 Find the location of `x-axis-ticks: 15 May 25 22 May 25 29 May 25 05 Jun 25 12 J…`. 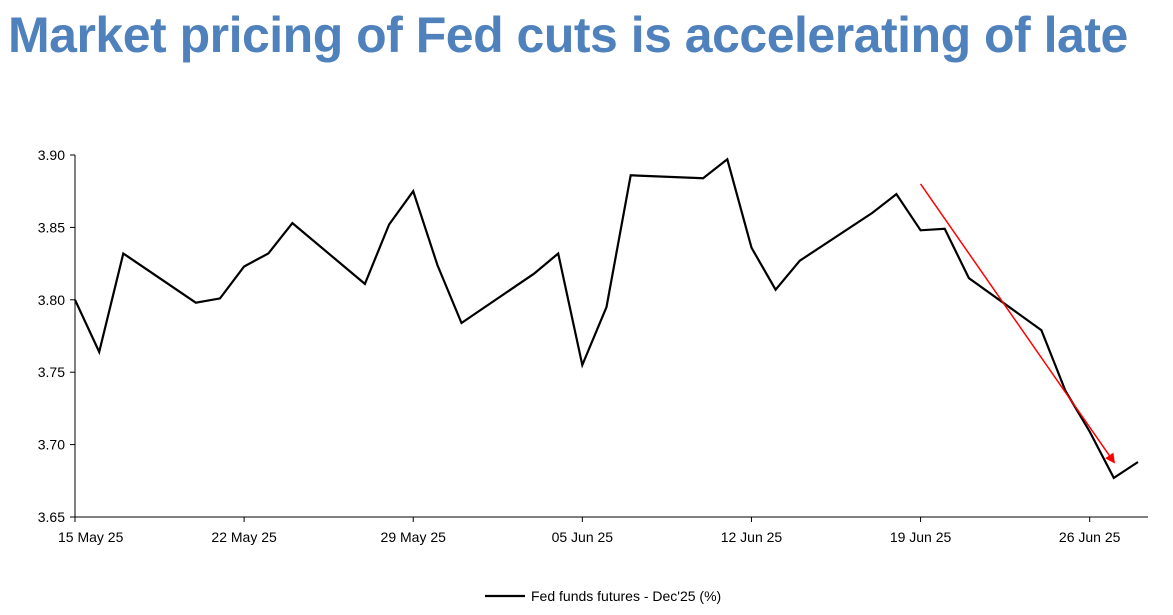

x-axis-ticks: 15 May 25 22 May 25 29 May 25 05 Jun 25 12 J… is located at coordinates (589, 531).